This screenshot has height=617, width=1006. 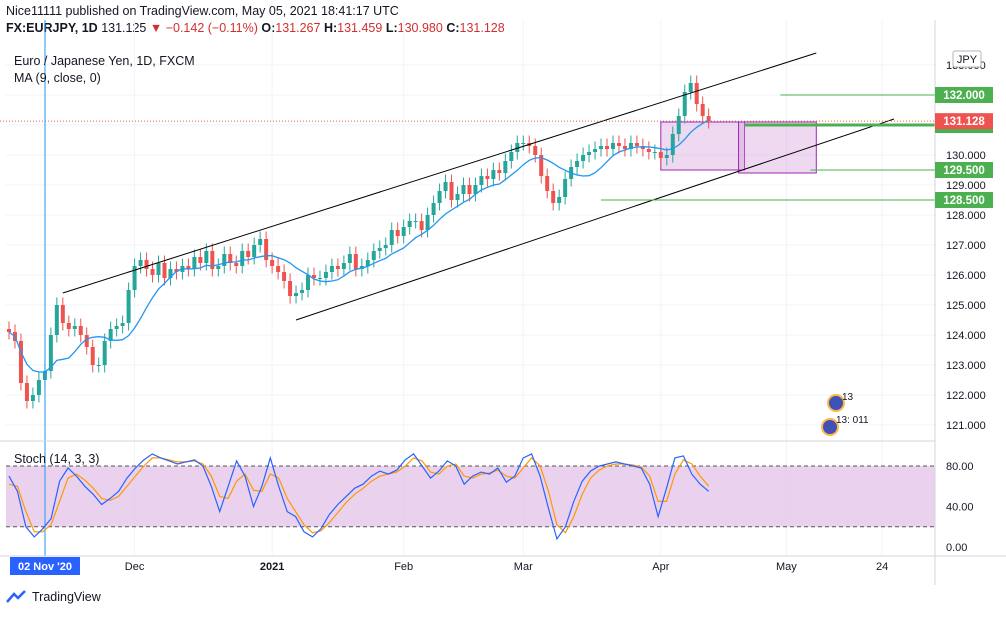 What do you see at coordinates (964, 201) in the screenshot?
I see `hline-label: 128.500` at bounding box center [964, 201].